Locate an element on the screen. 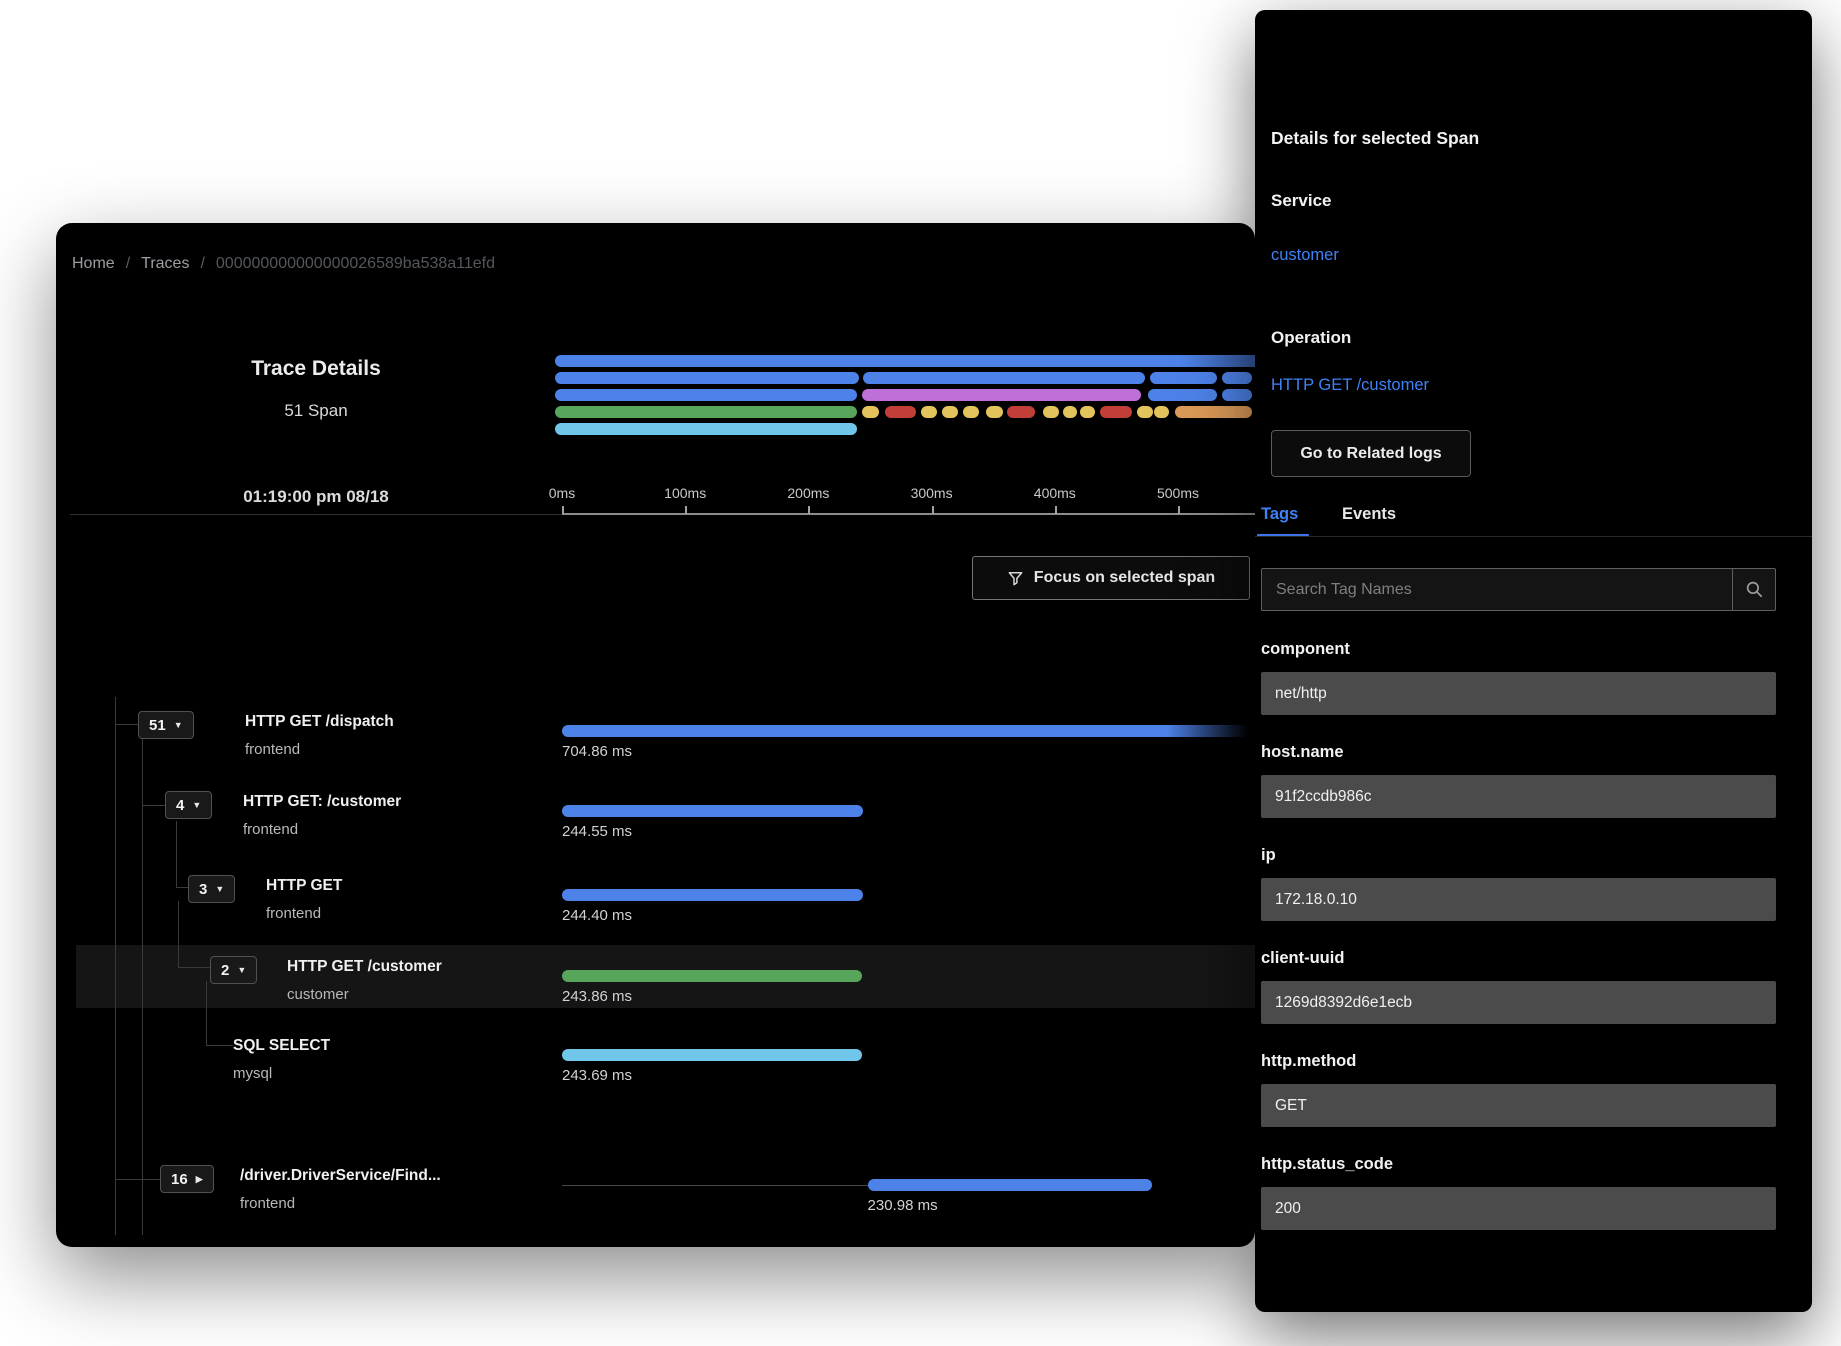 Image resolution: width=1841 pixels, height=1346 pixels. span-operation-label: SQL SELECT is located at coordinates (282, 1045).